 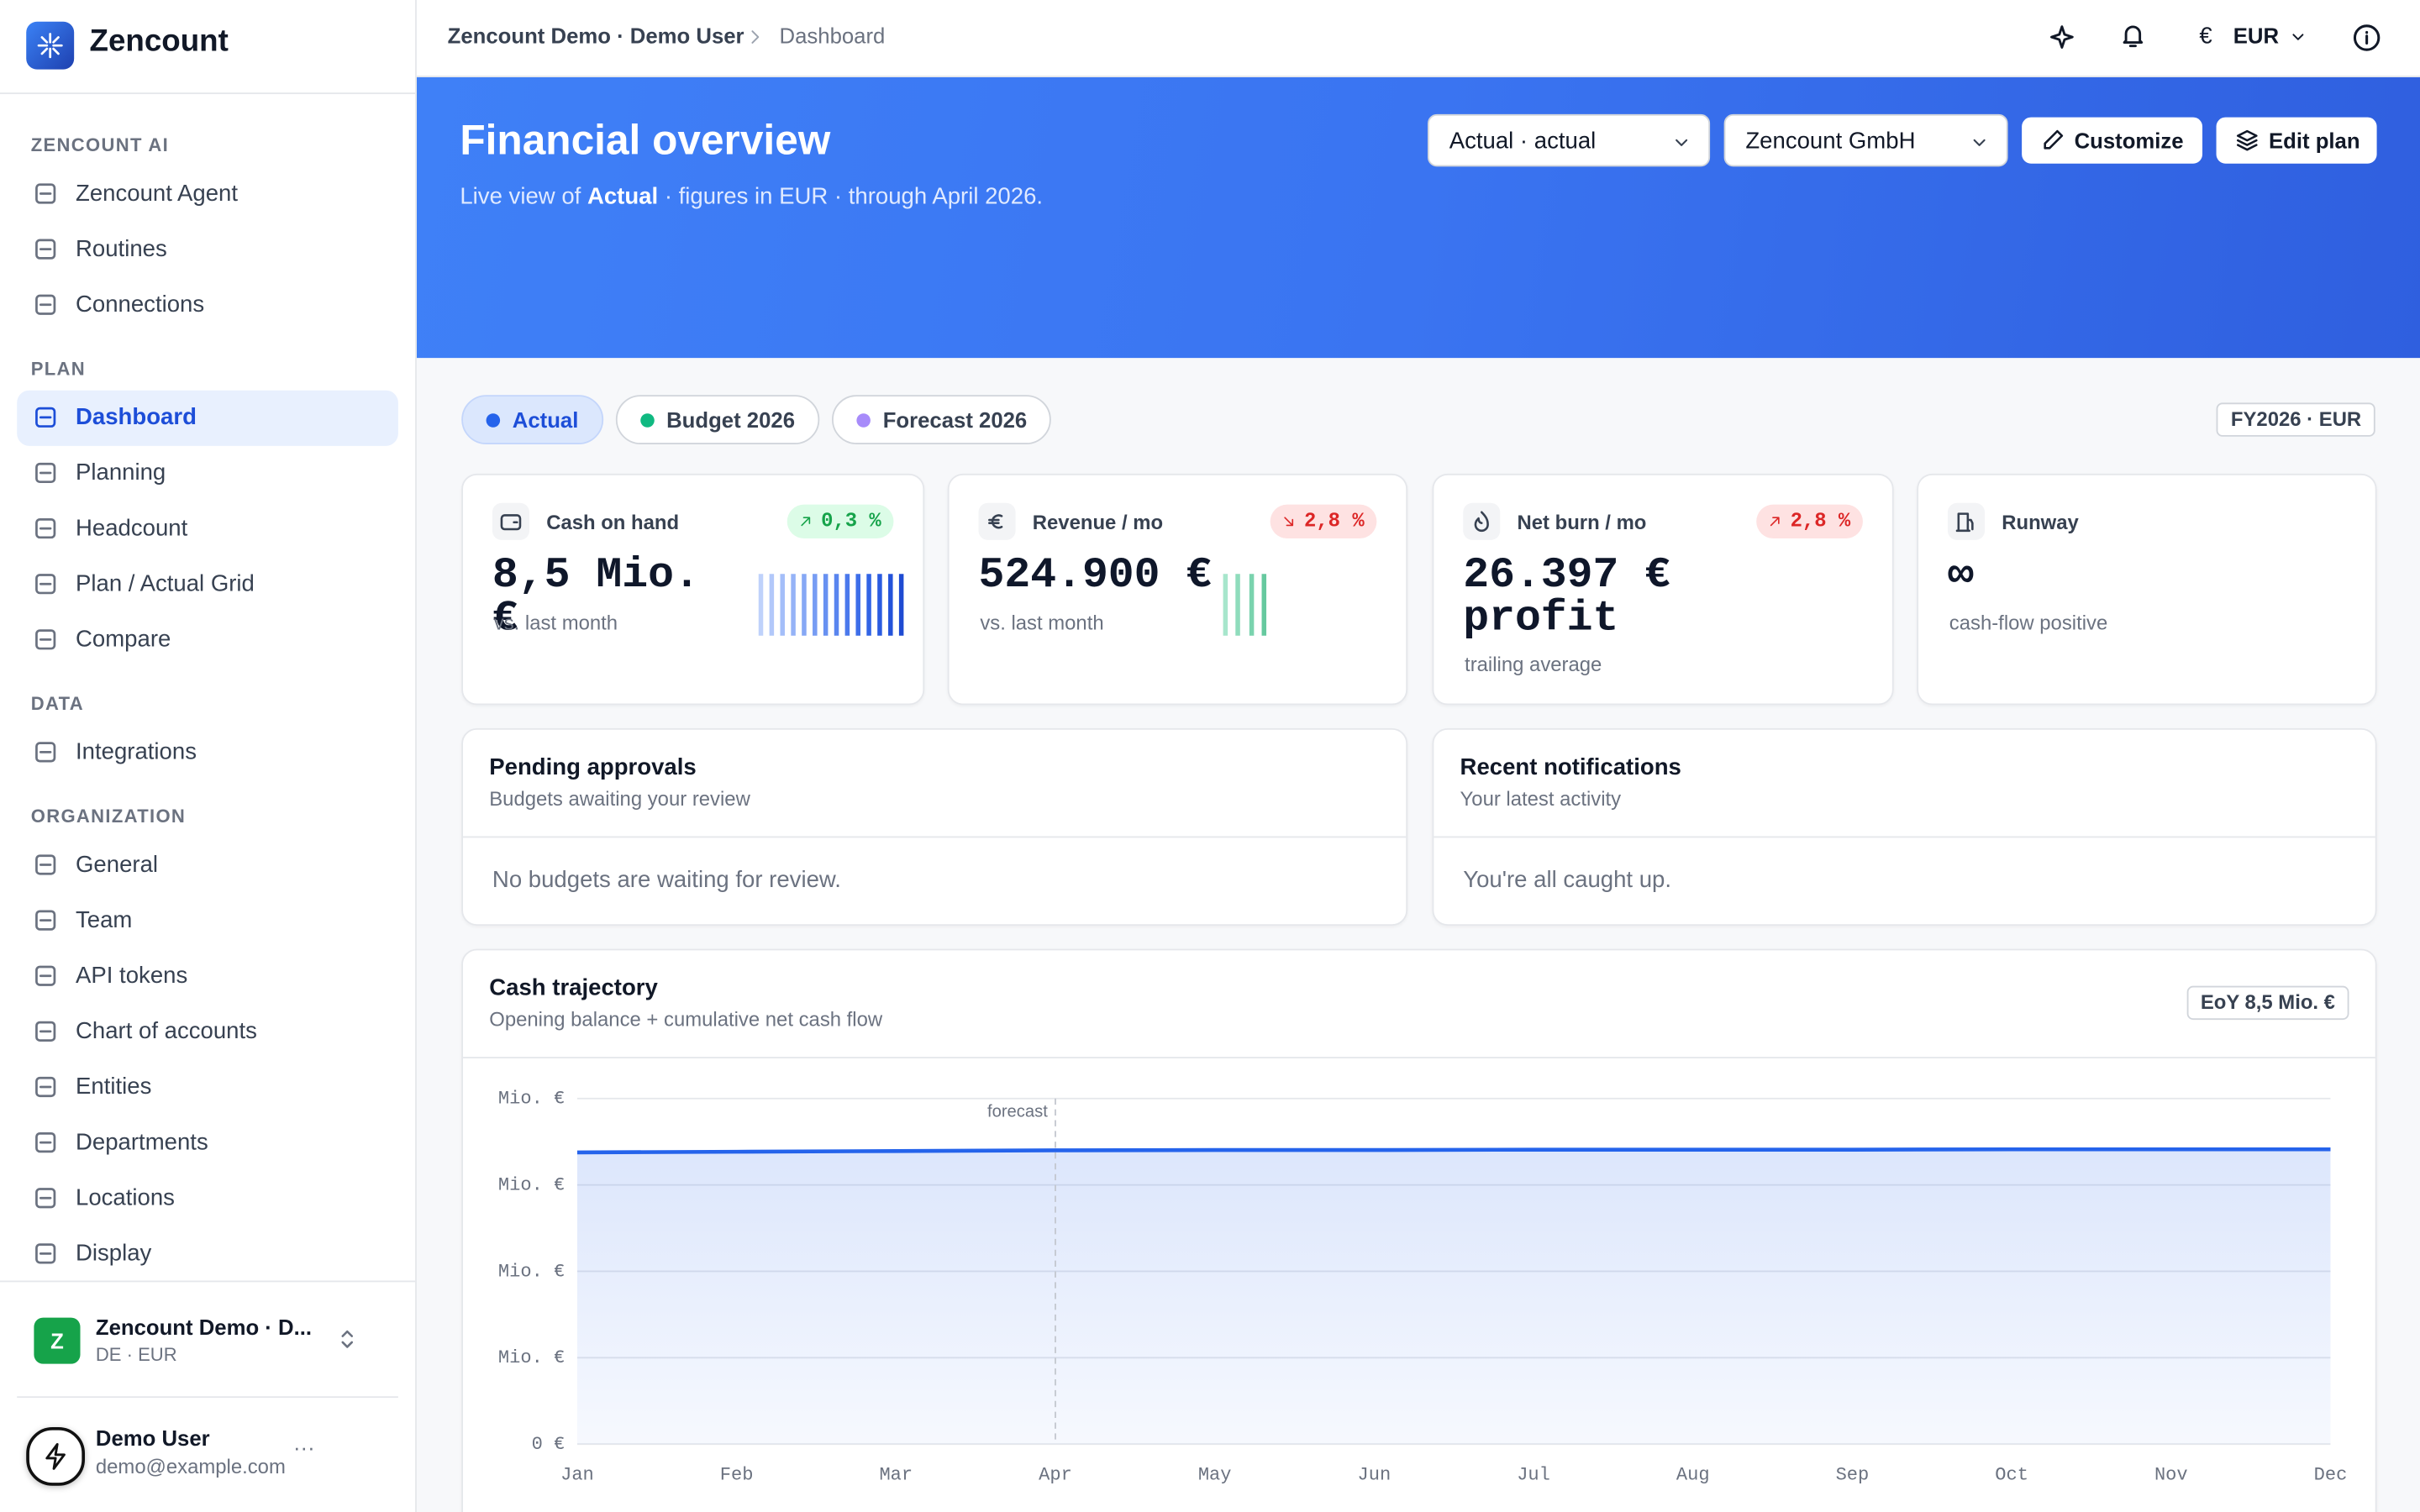 I want to click on scenario-tabs: Actual Budget 2026 Forecast 2026, so click(x=756, y=419).